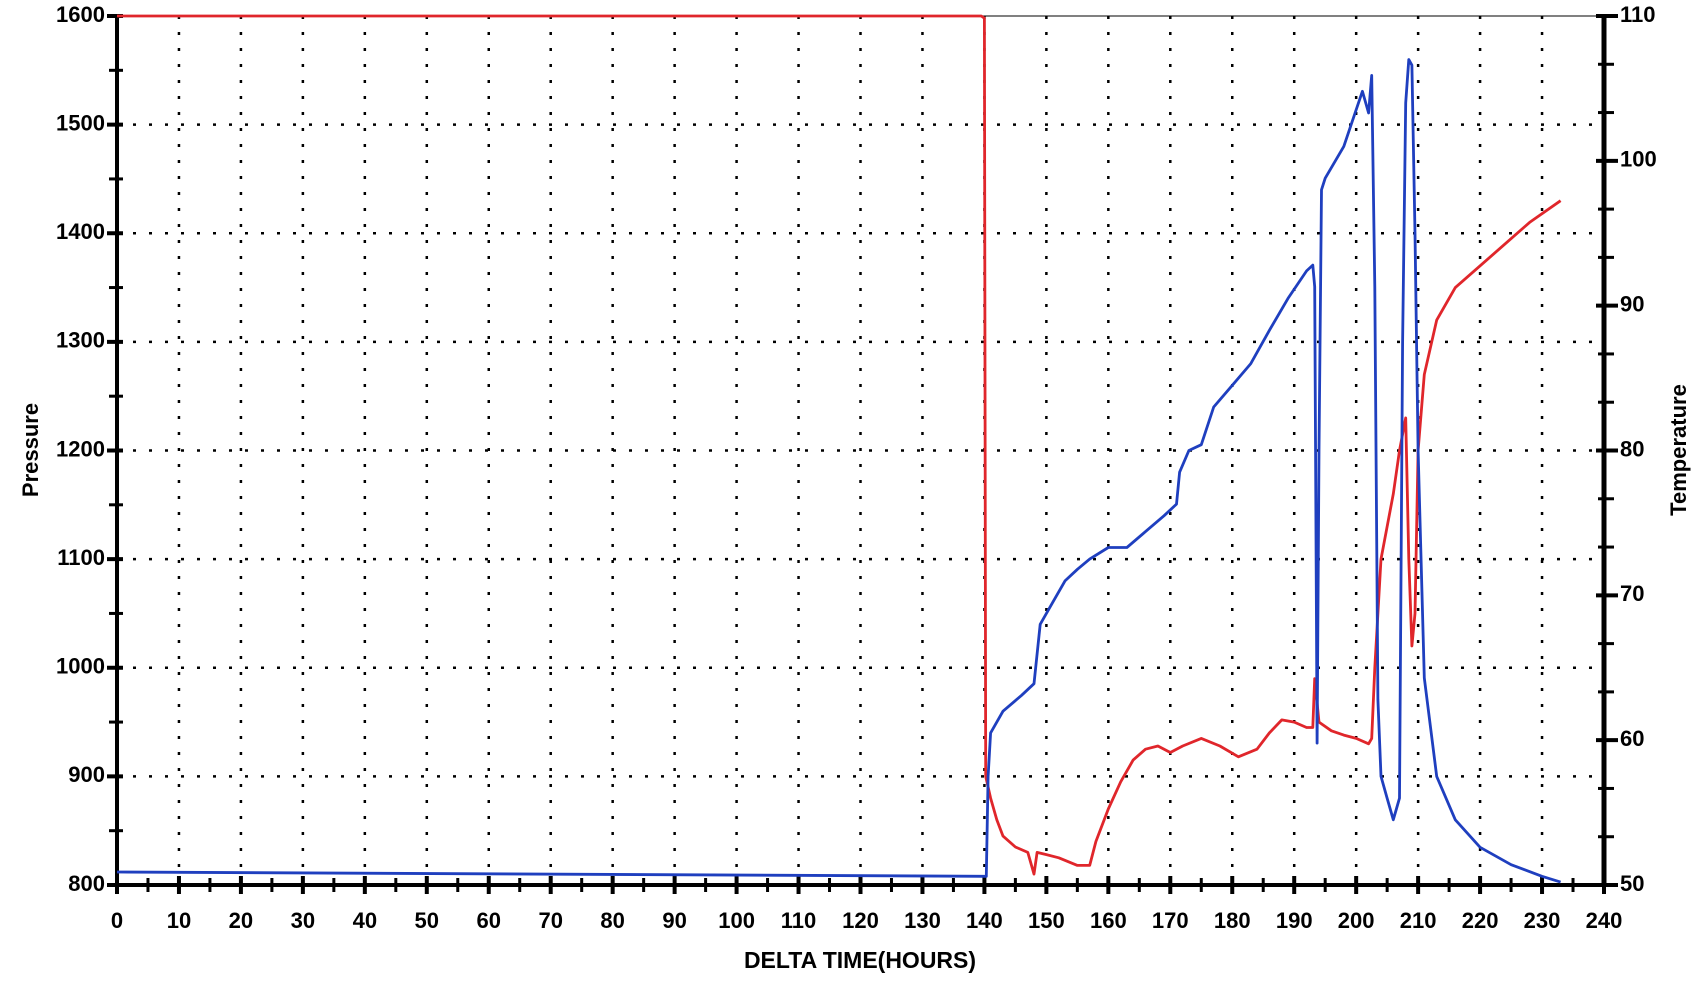 This screenshot has height=987, width=1702. Describe the element at coordinates (1418, 920) in the screenshot. I see `x-tick-label: 210` at that location.